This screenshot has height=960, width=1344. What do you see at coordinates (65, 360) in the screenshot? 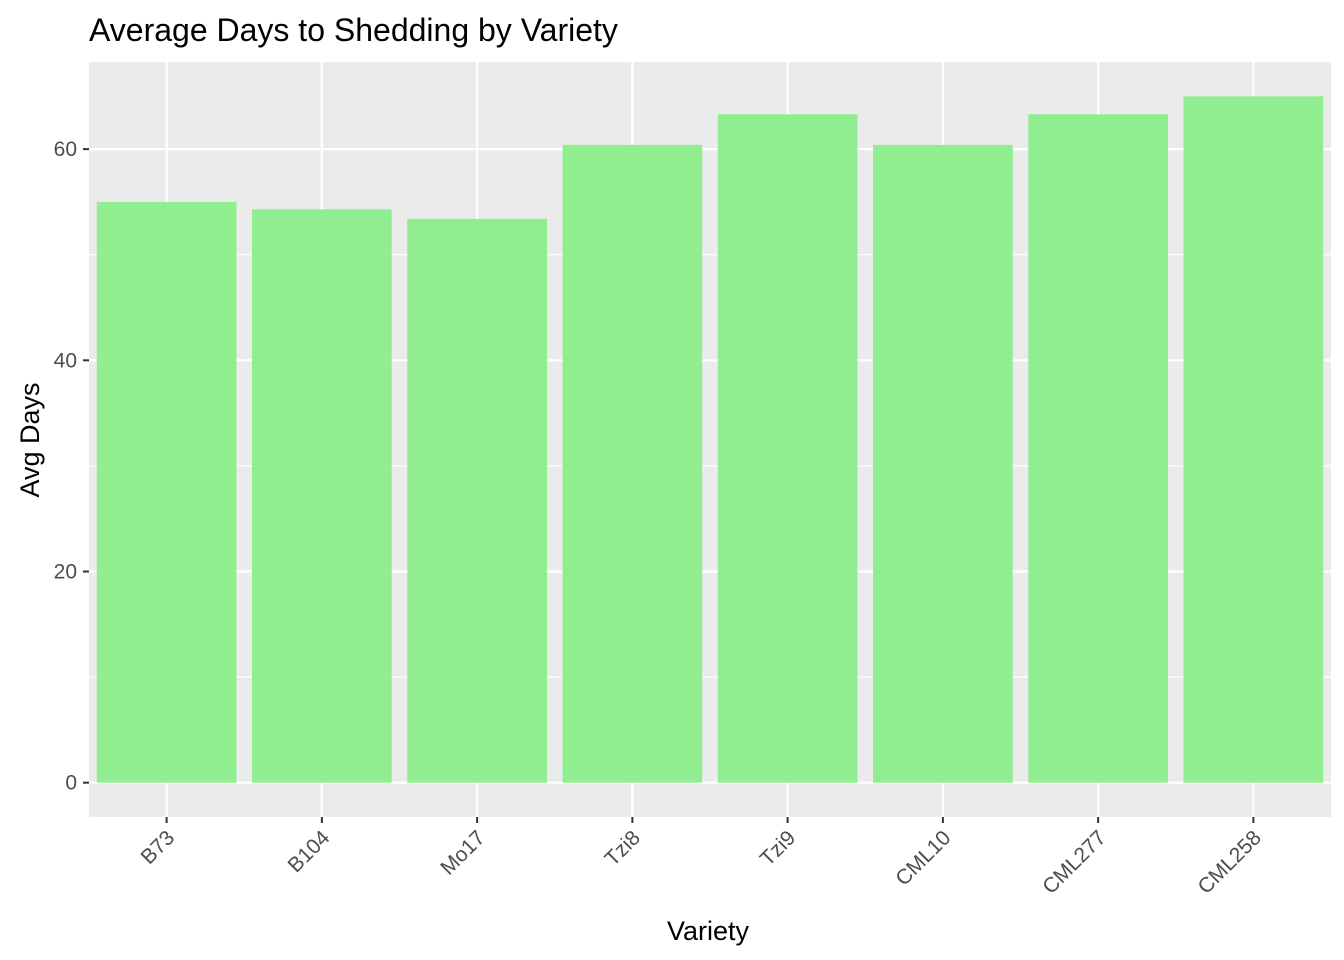
I see `y-tick-label: 40` at bounding box center [65, 360].